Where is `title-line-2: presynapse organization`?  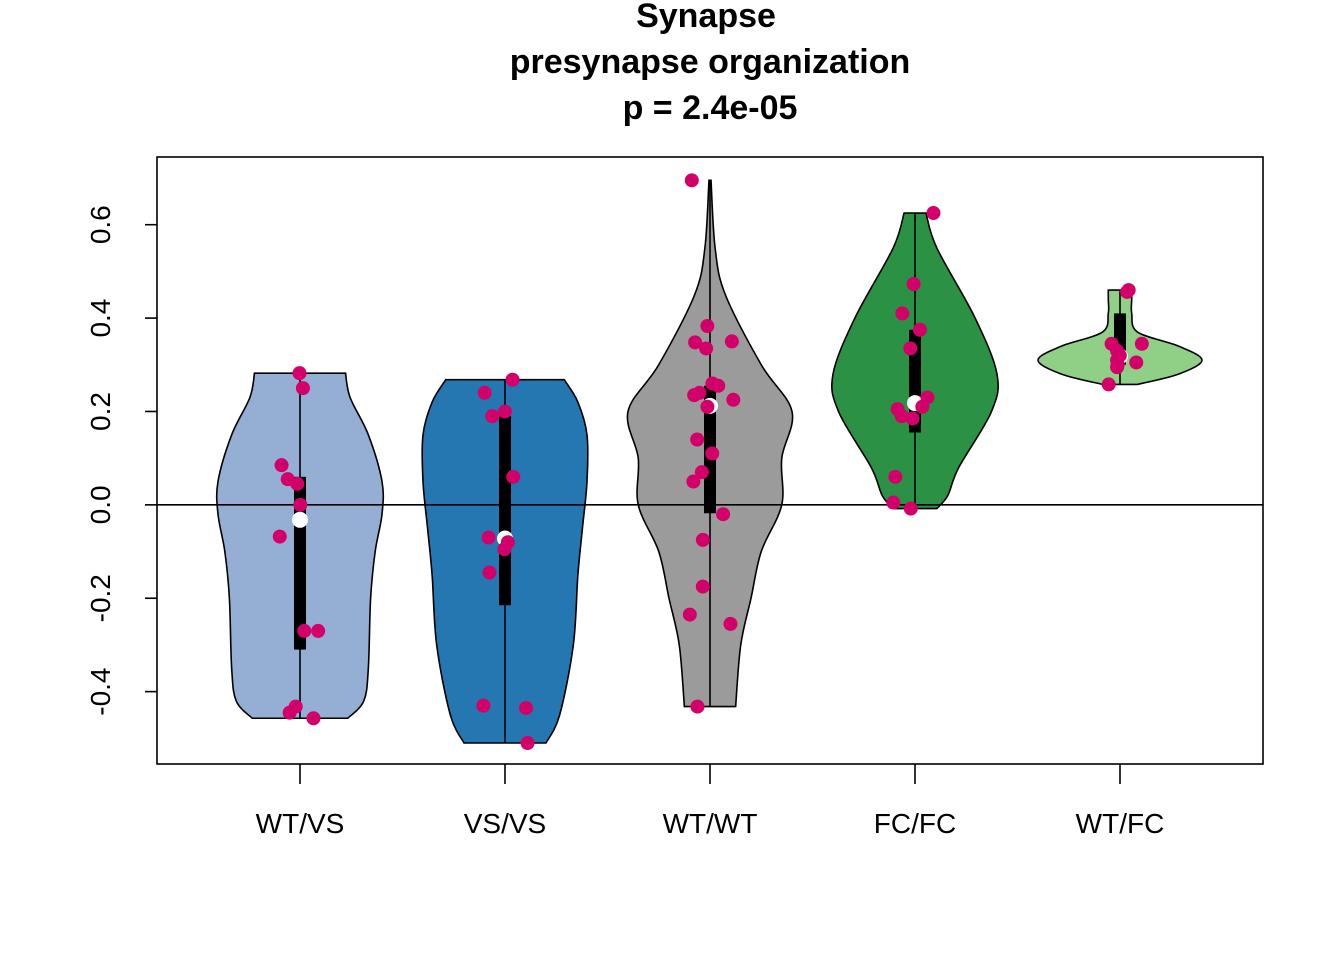 title-line-2: presynapse organization is located at coordinates (710, 62).